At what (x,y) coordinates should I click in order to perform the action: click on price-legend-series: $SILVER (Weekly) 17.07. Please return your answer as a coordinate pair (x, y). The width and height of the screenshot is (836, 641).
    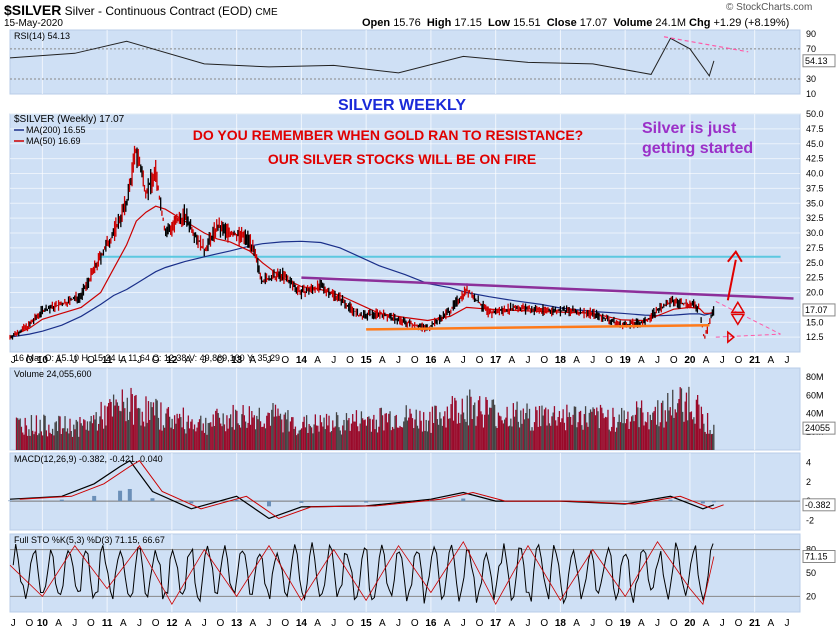
    Looking at the image, I should click on (69, 119).